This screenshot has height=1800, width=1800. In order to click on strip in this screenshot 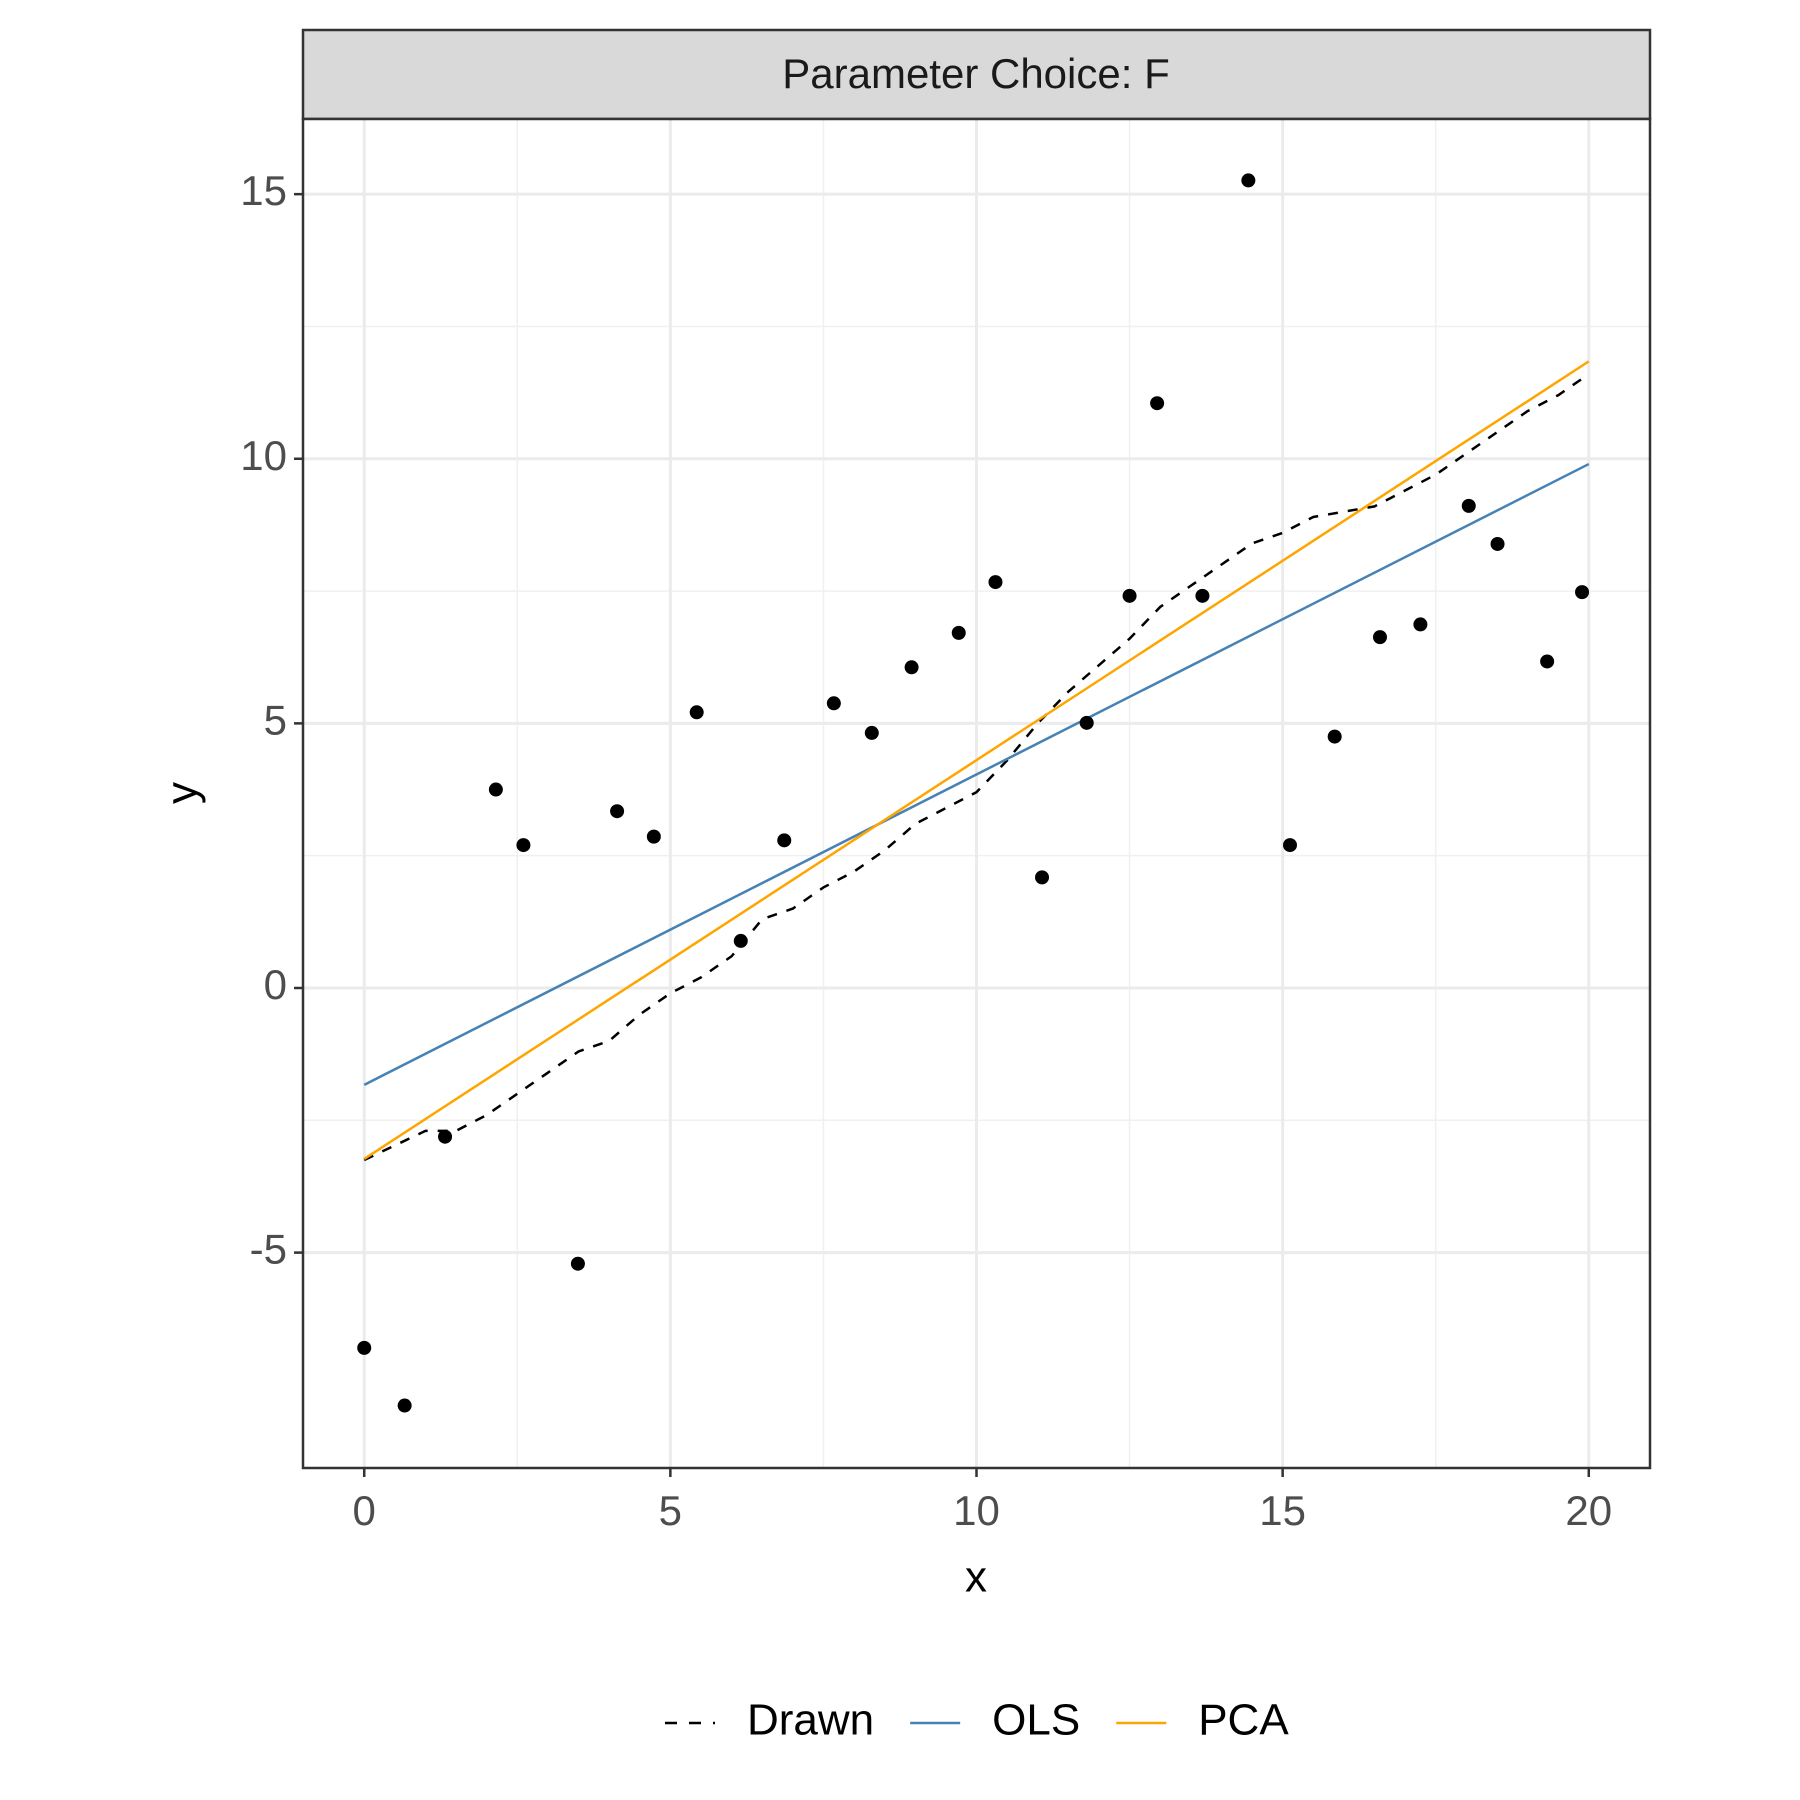, I will do `click(976, 74)`.